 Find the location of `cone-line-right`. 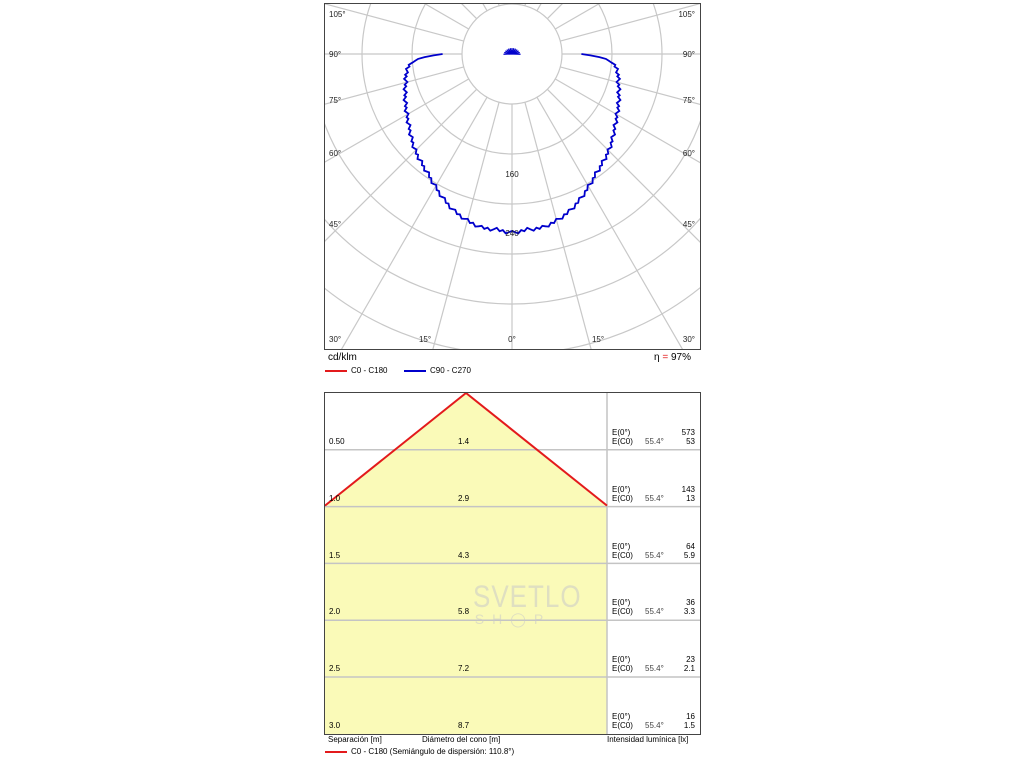

cone-line-right is located at coordinates (536, 450).